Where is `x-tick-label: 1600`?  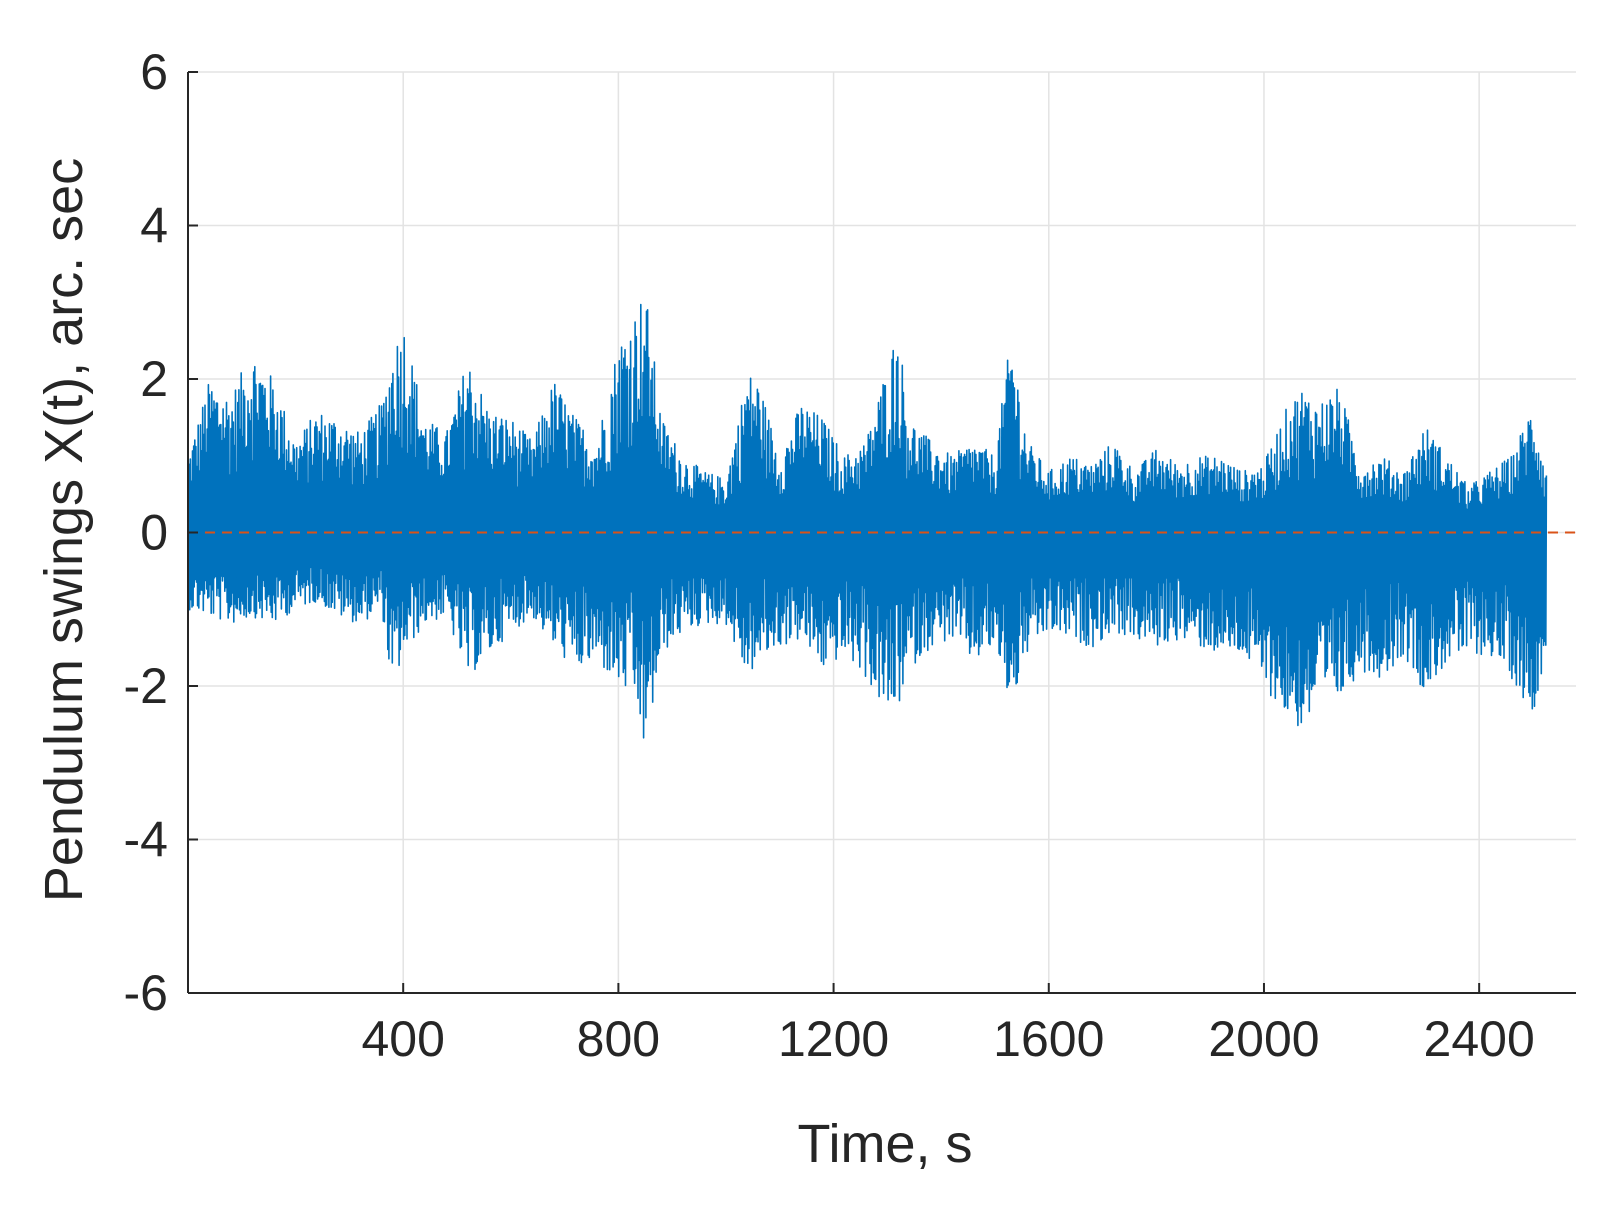
x-tick-label: 1600 is located at coordinates (1048, 1039).